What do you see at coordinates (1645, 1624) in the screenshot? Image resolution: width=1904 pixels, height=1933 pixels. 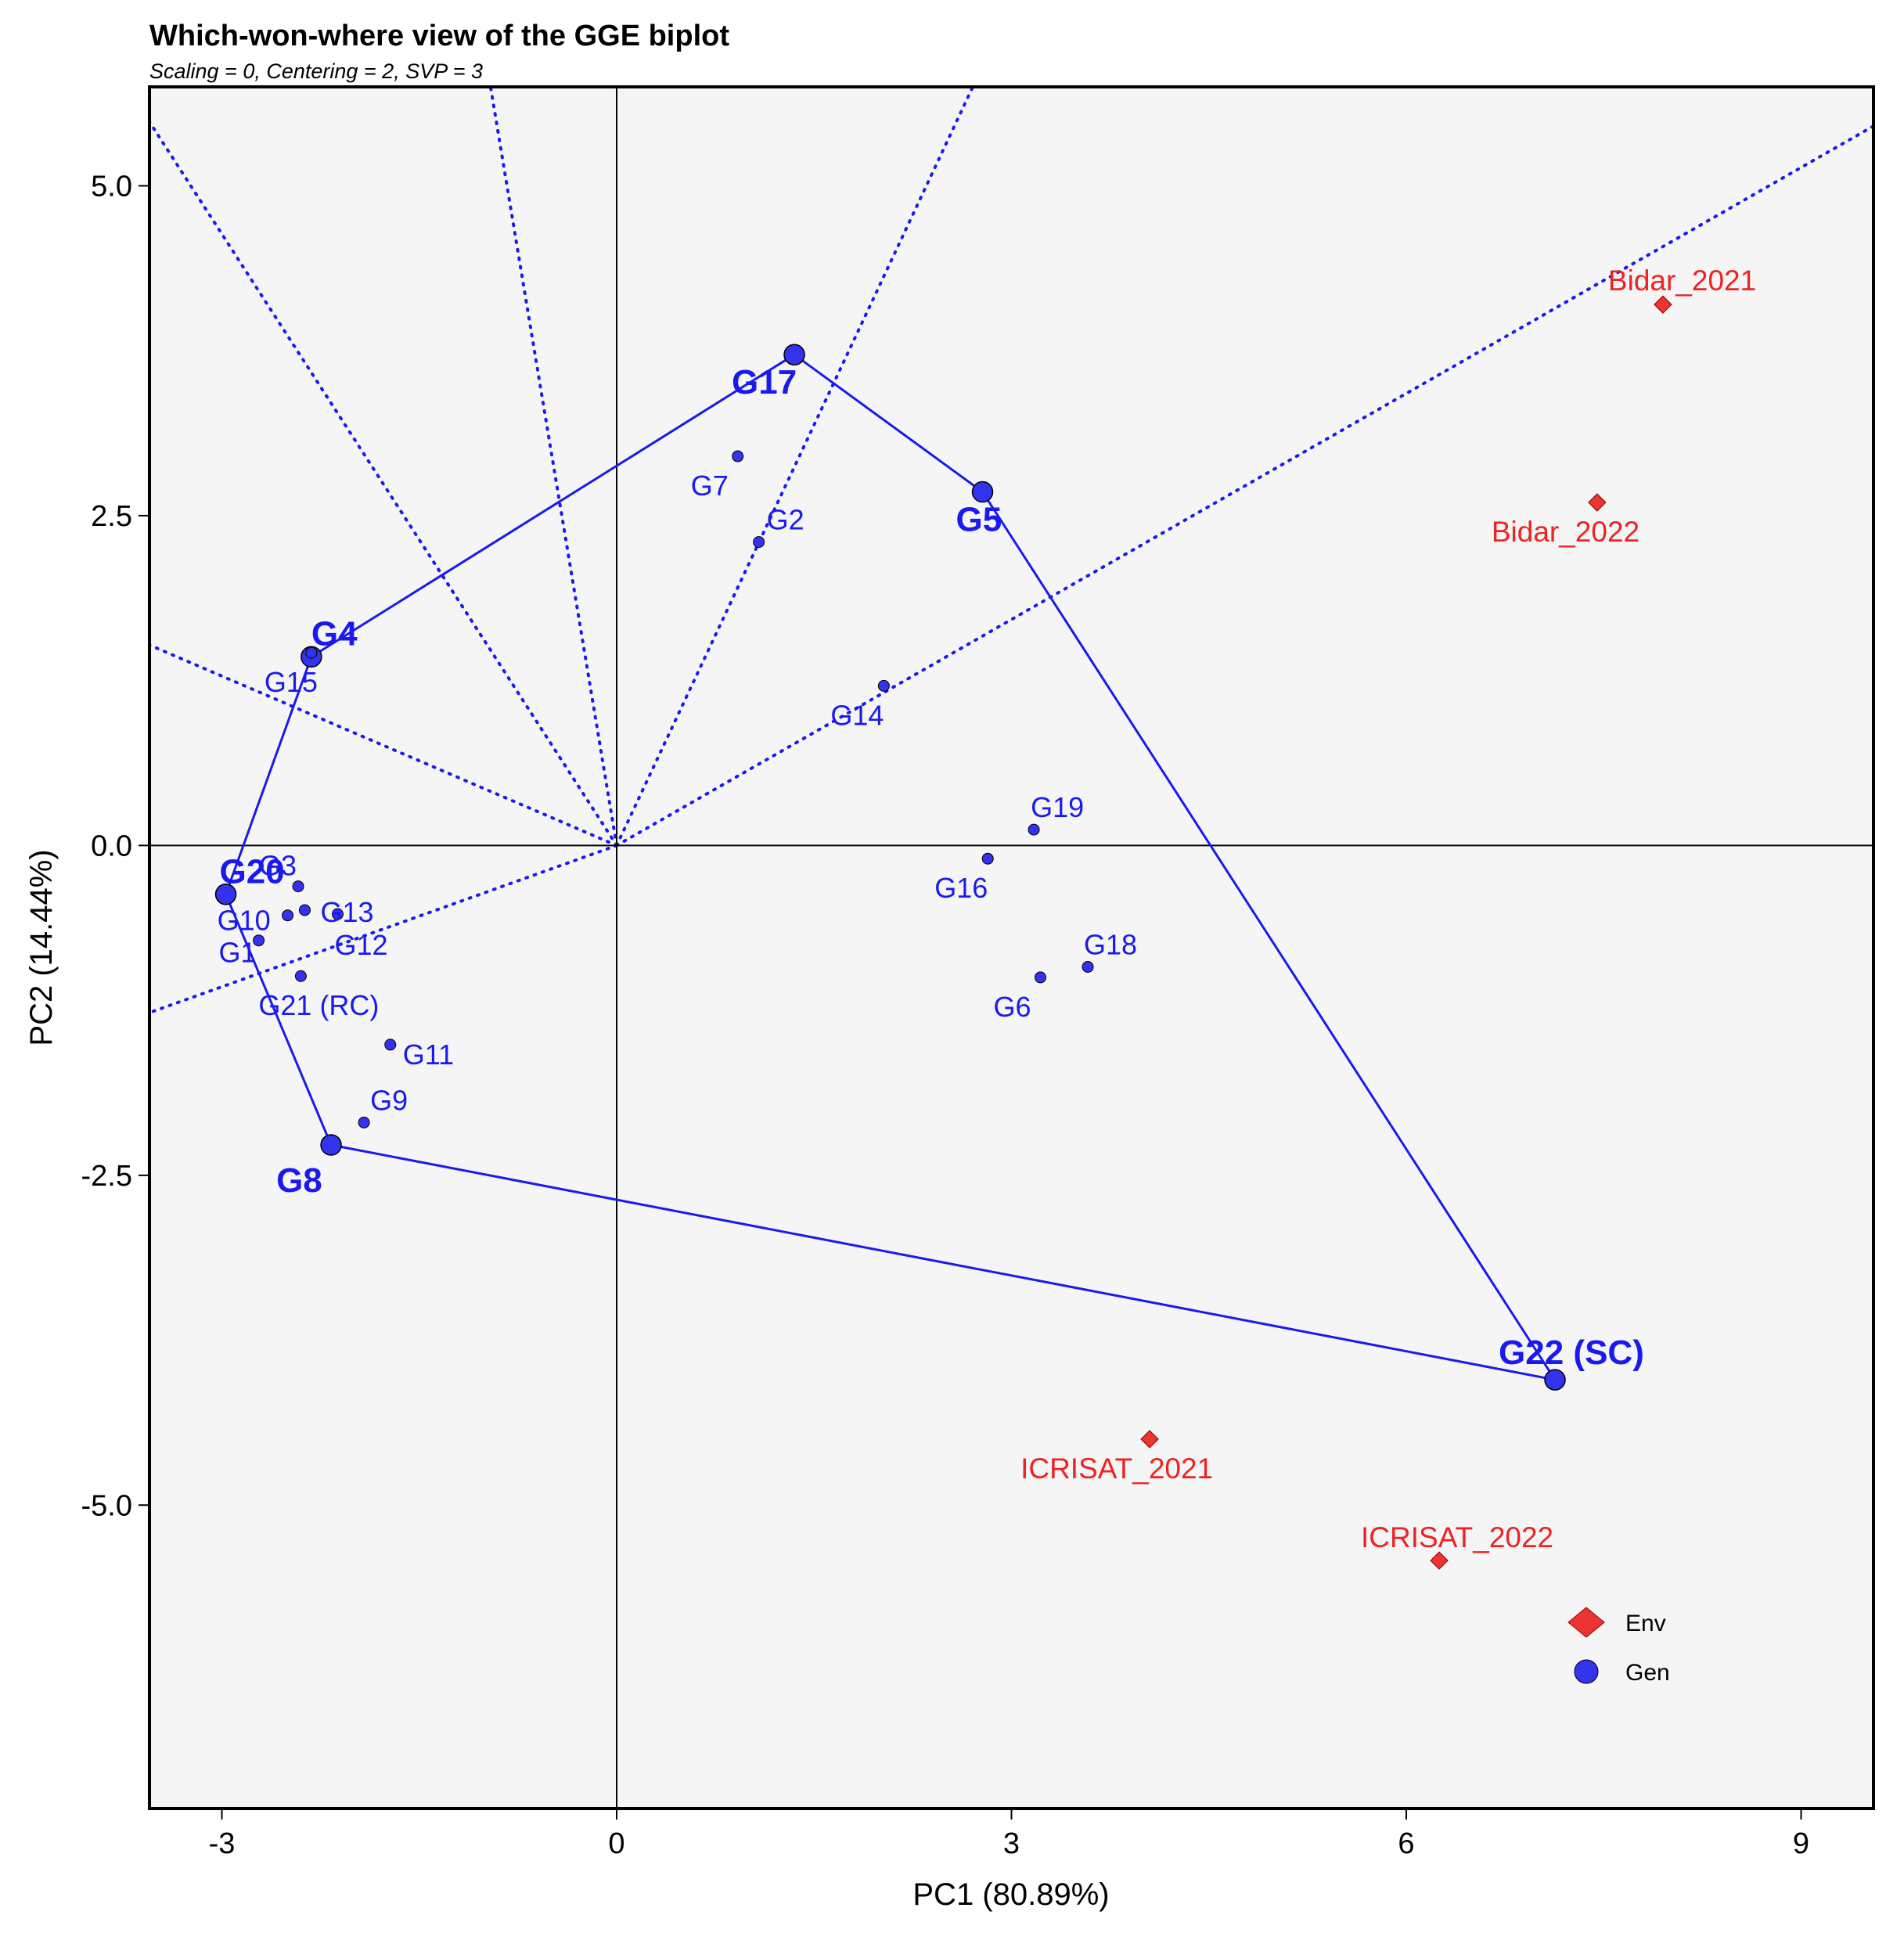 I see `legend-env-label: Env` at bounding box center [1645, 1624].